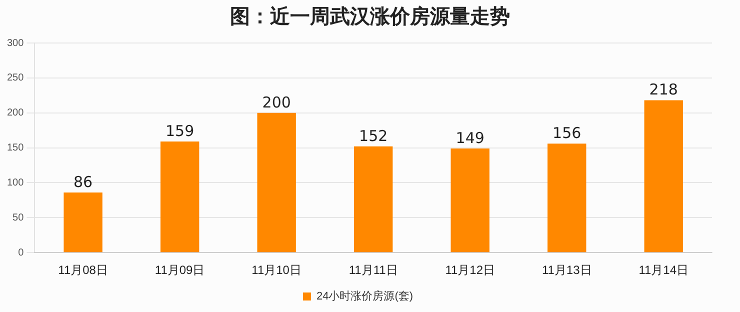 This screenshot has height=312, width=740. I want to click on legend-label: 24小时涨价房源(套), so click(365, 296).